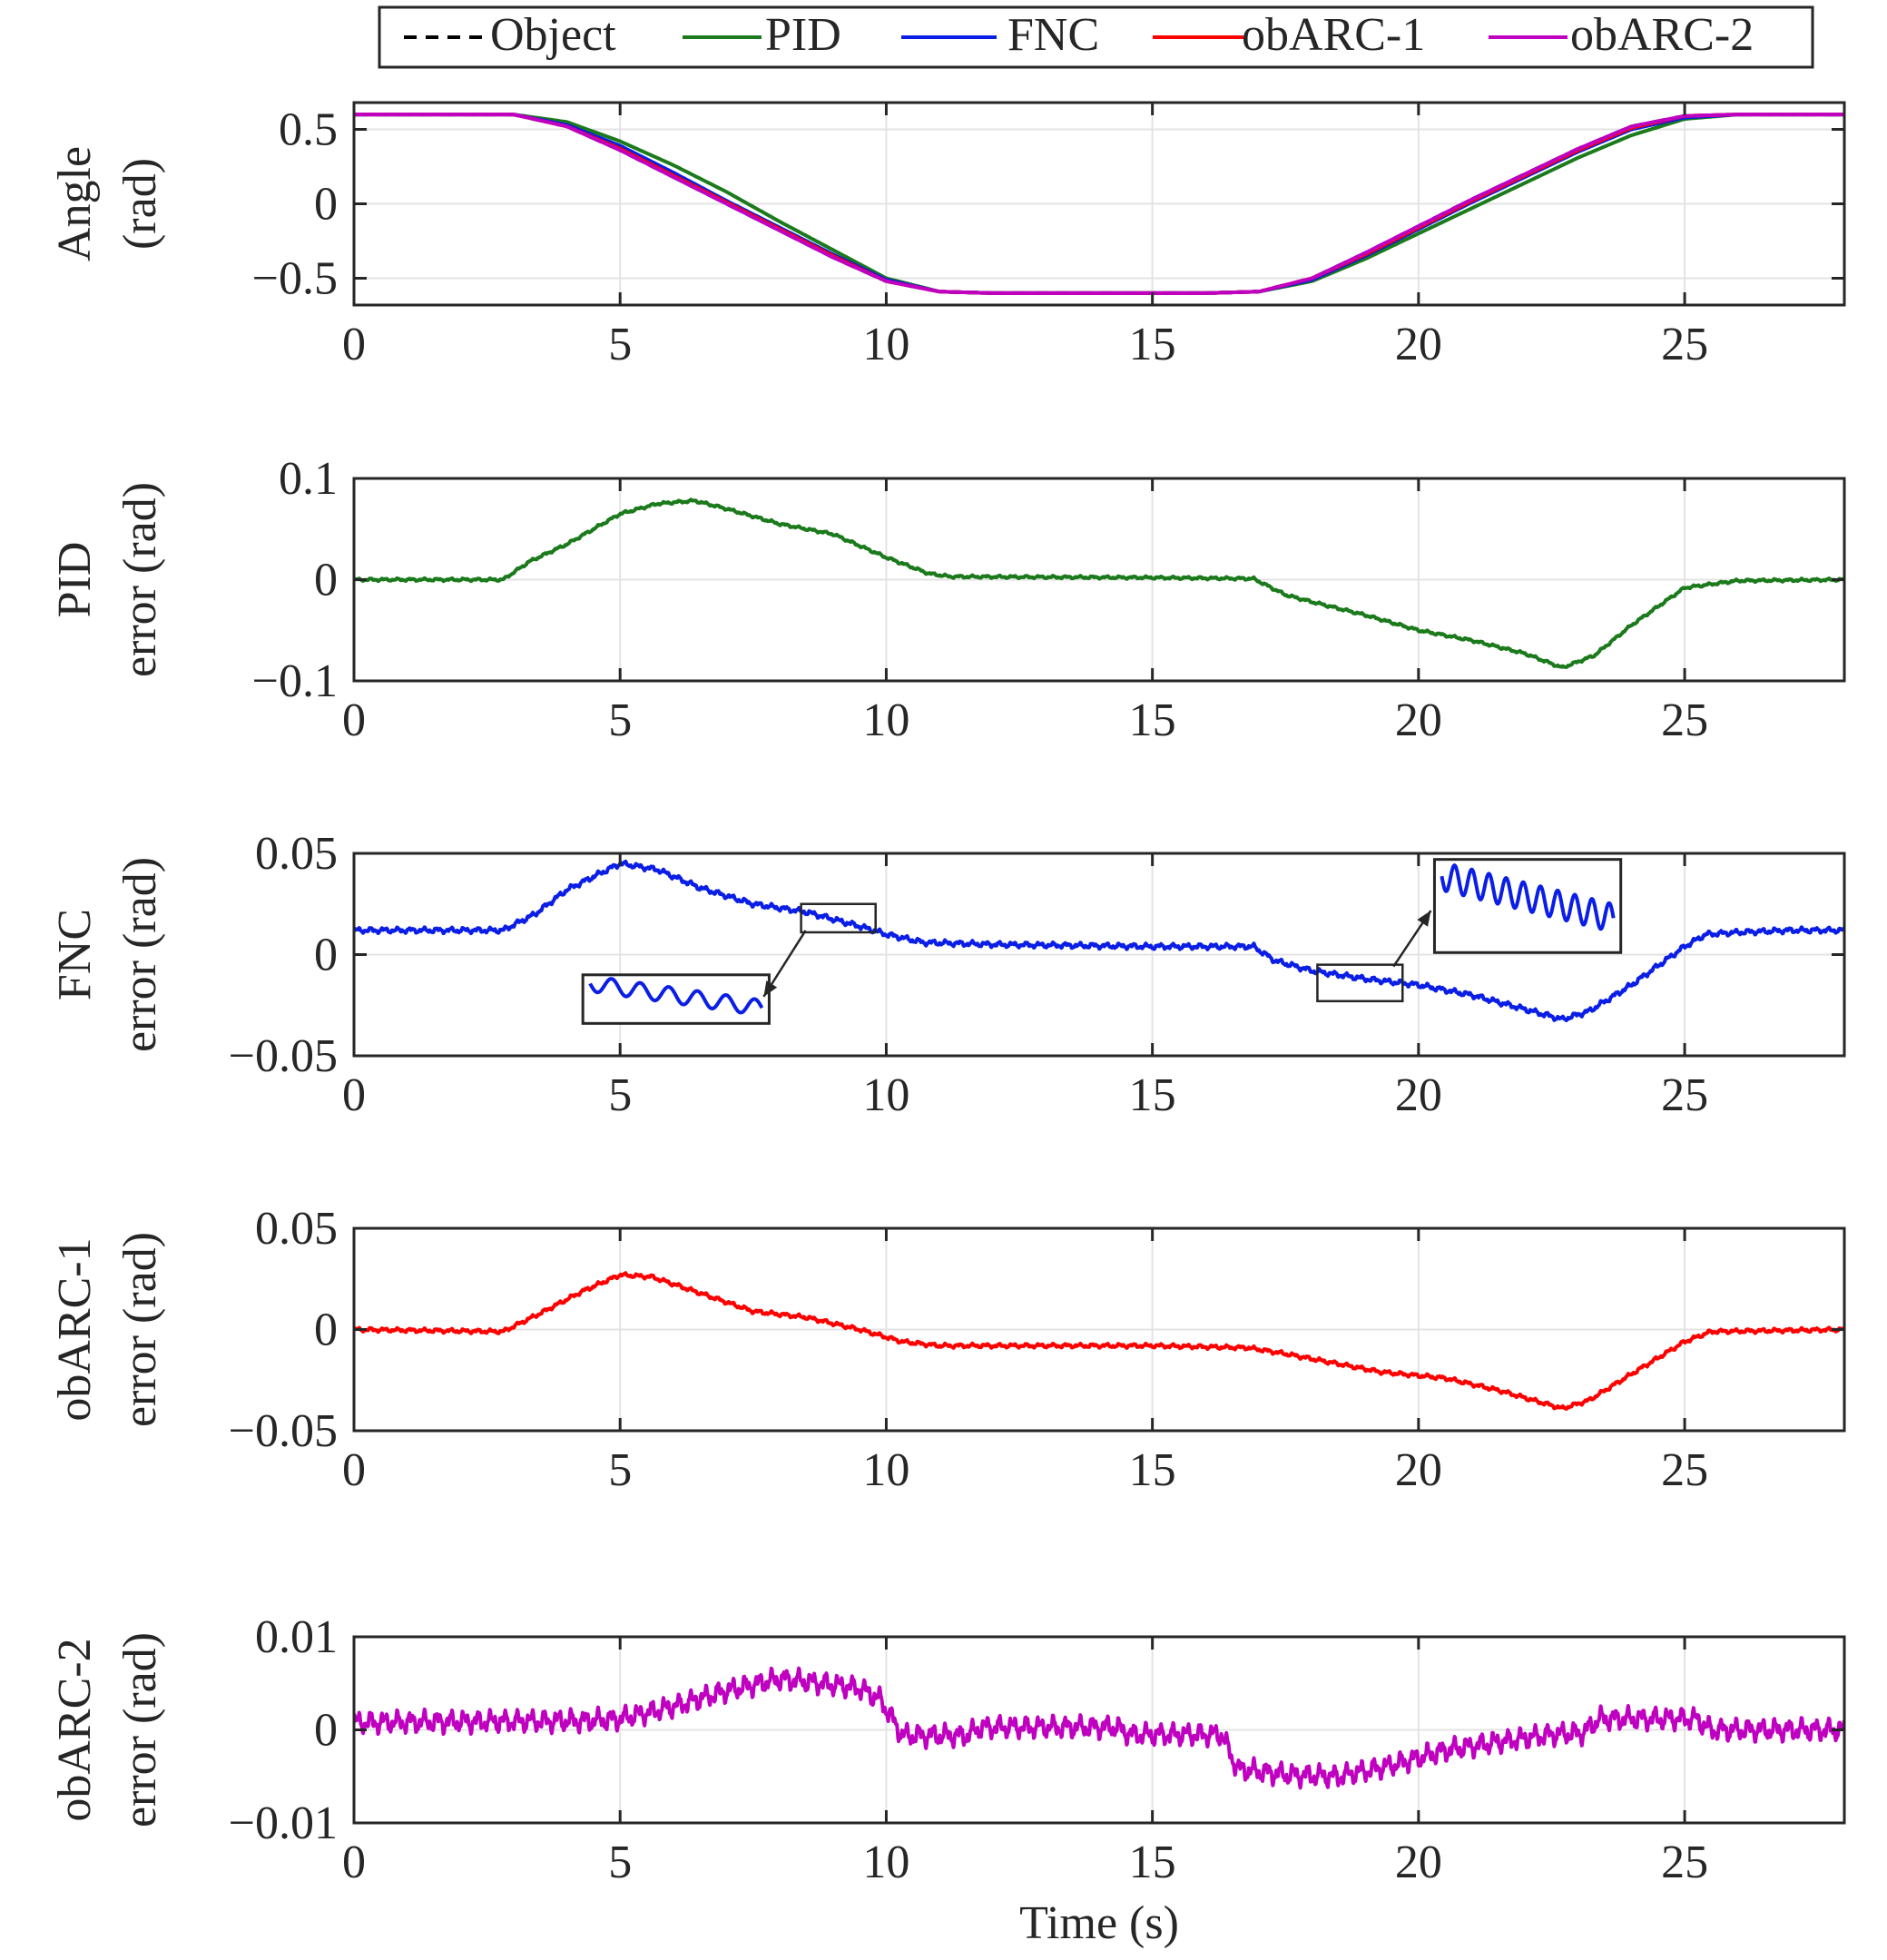 The width and height of the screenshot is (1887, 1960). Describe the element at coordinates (140, 204) in the screenshot. I see `y-axis-label-line: (rad)` at that location.